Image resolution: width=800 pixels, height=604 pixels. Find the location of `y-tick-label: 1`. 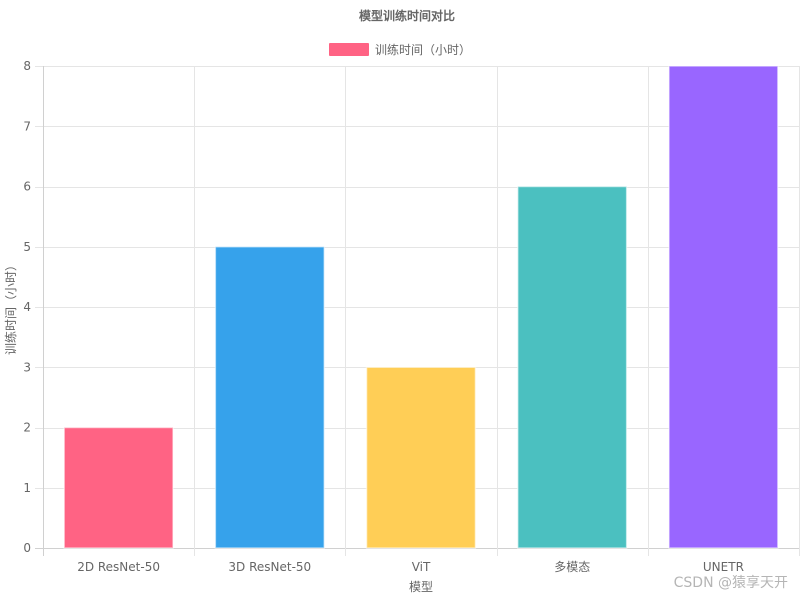

y-tick-label: 1 is located at coordinates (27, 488).